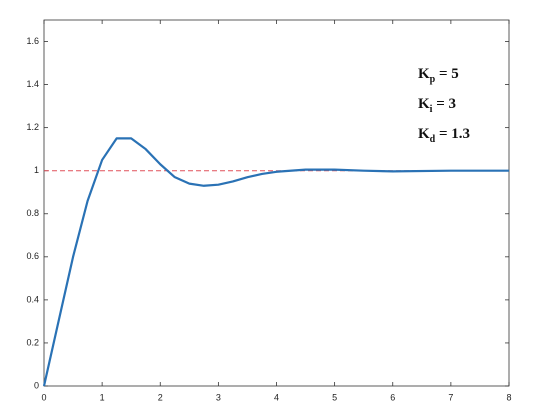  I want to click on y-tick-label: 0.6, so click(32, 256).